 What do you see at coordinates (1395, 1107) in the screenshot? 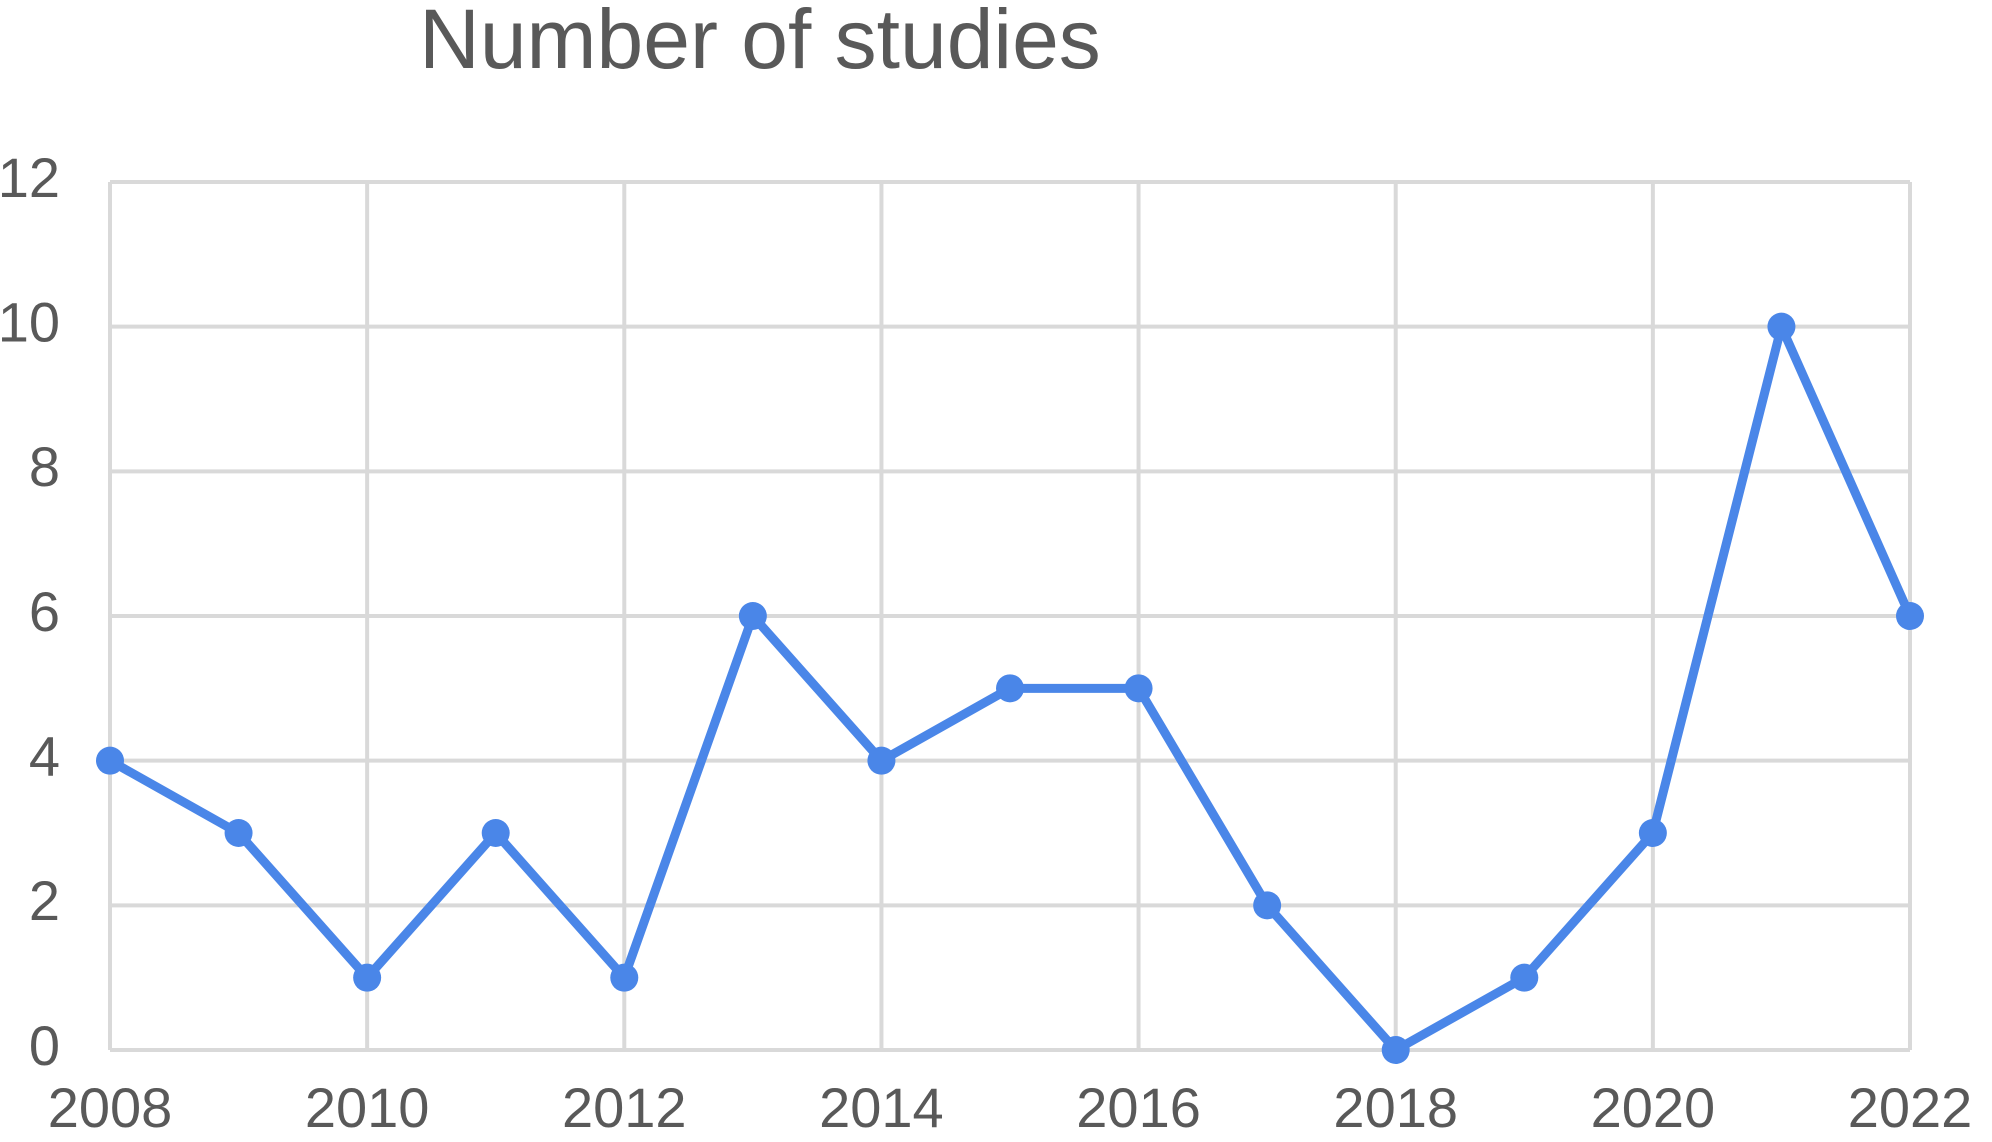
I see `x-tick-label: 2018` at bounding box center [1395, 1107].